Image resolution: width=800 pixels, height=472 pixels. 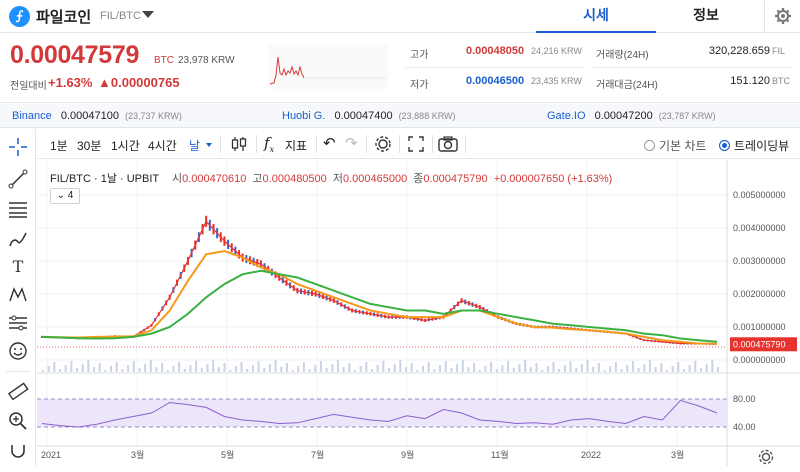 I want to click on high-label: 고, so click(x=257, y=179).